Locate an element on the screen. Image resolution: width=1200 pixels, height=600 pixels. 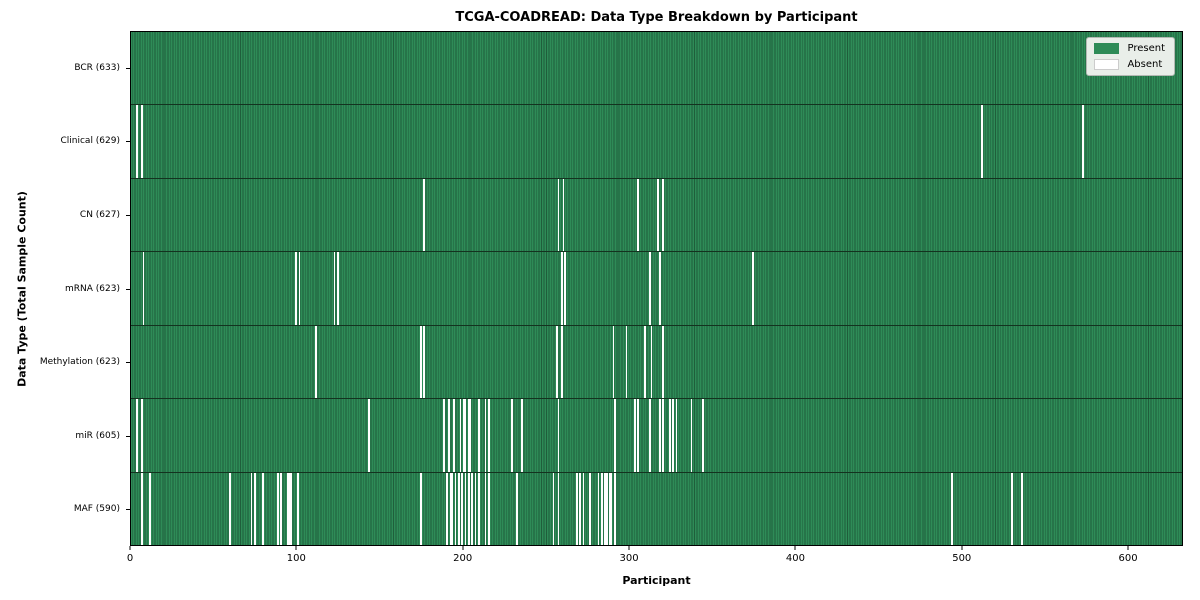
x-tick-label-400: 400 is located at coordinates (795, 558).